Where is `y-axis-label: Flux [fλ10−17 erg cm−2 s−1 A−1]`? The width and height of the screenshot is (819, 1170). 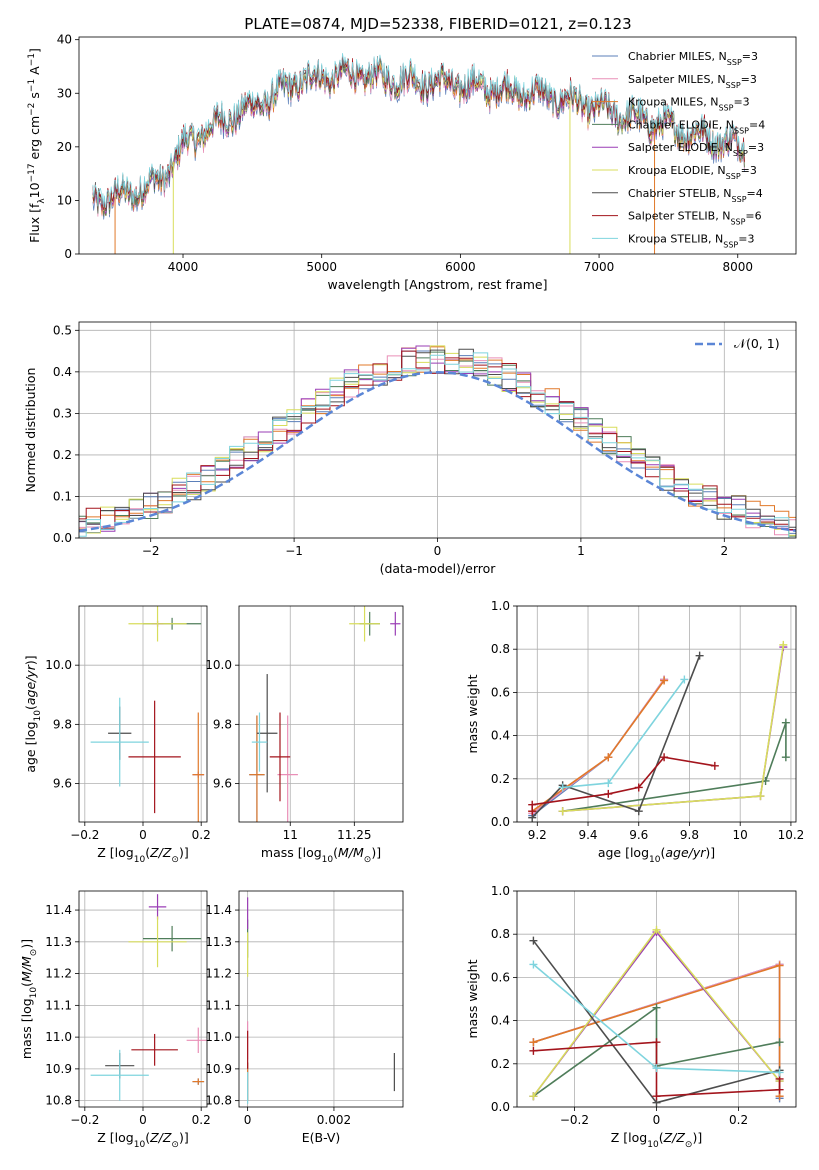 y-axis-label: Flux [fλ10−17 erg cm−2 s−1 A−1] is located at coordinates (37, 145).